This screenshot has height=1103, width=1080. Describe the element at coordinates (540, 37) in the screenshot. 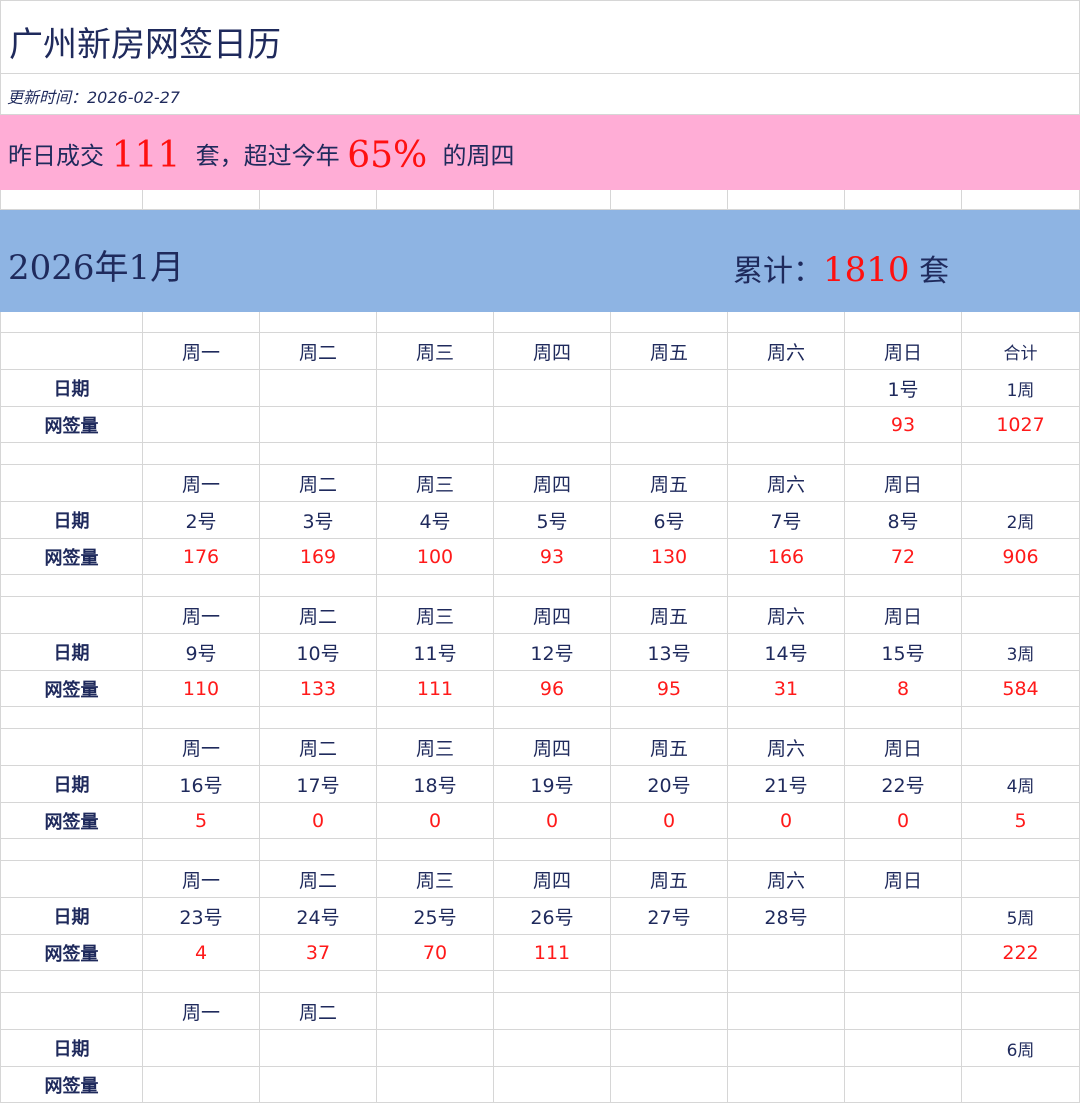

I see `title-bar: 广州新房网签日历` at that location.